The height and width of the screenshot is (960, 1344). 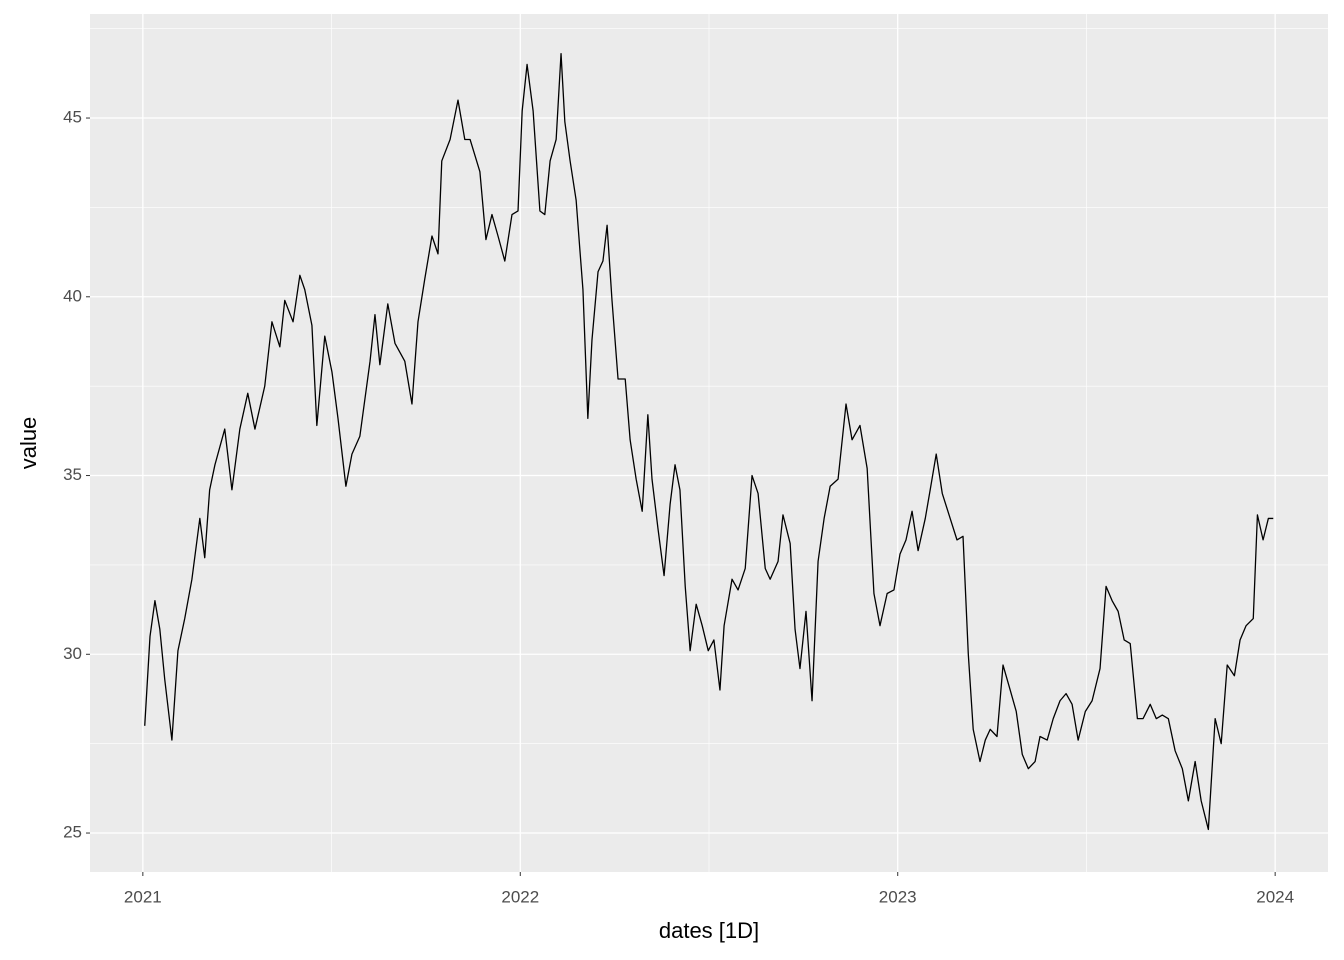 I want to click on y-tick-label: 30, so click(x=72, y=653).